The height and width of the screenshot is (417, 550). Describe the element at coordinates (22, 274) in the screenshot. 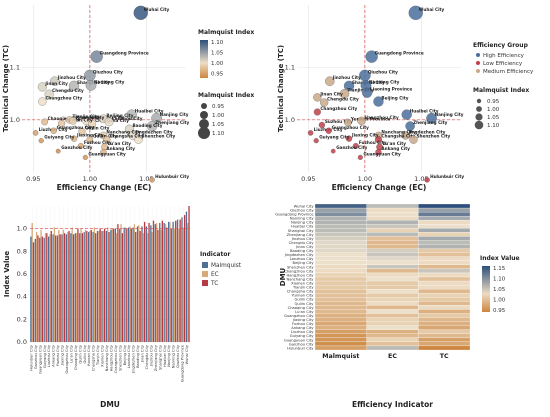

I see `bar-y-tick: 0.6` at that location.